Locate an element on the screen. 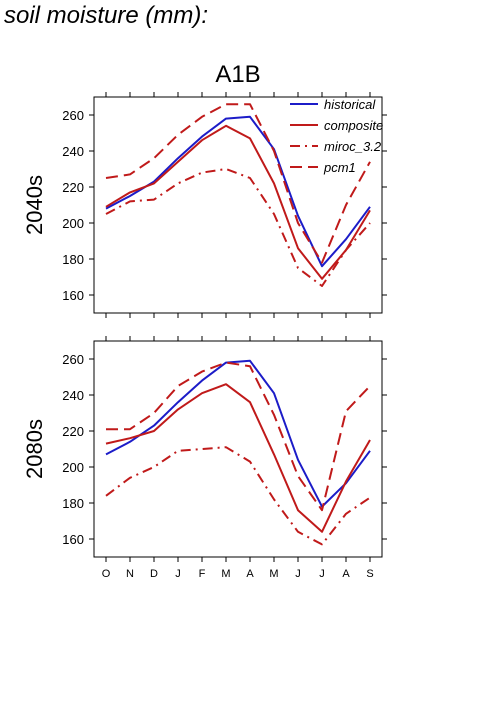 The height and width of the screenshot is (709, 501). x-tick-label: F is located at coordinates (202, 574).